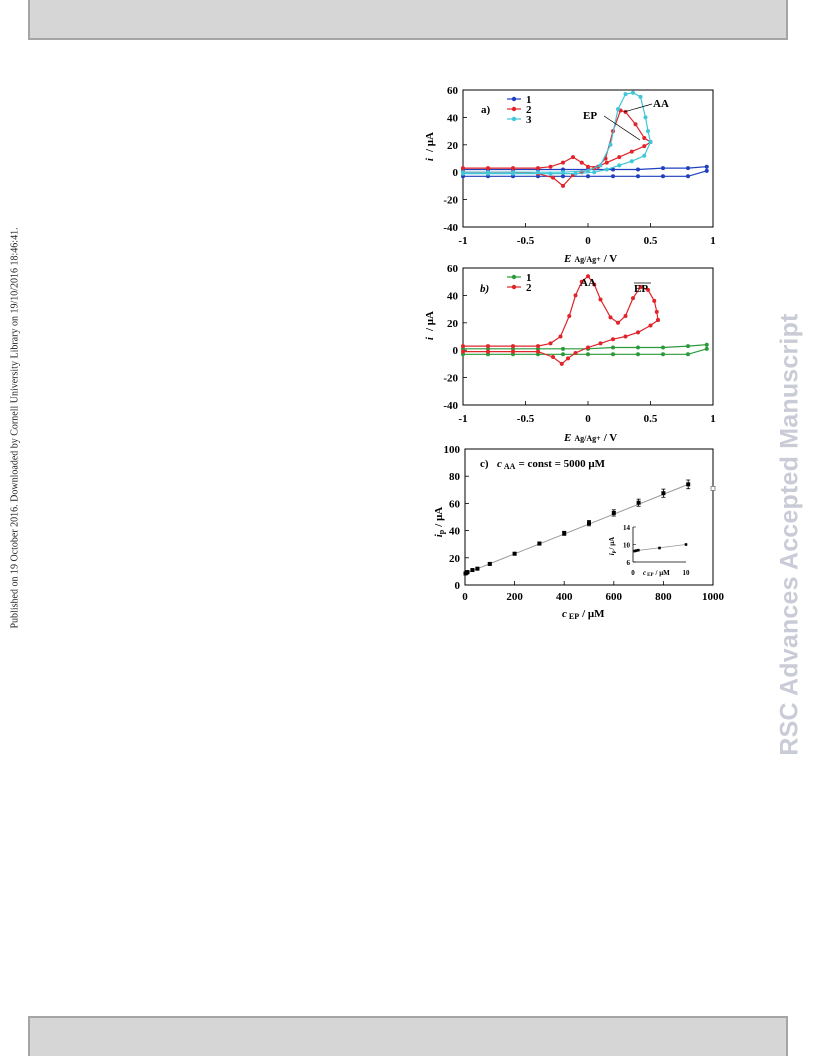 The image size is (816, 1056). Describe the element at coordinates (514, 119) in the screenshot. I see `a-legend-marker` at that location.